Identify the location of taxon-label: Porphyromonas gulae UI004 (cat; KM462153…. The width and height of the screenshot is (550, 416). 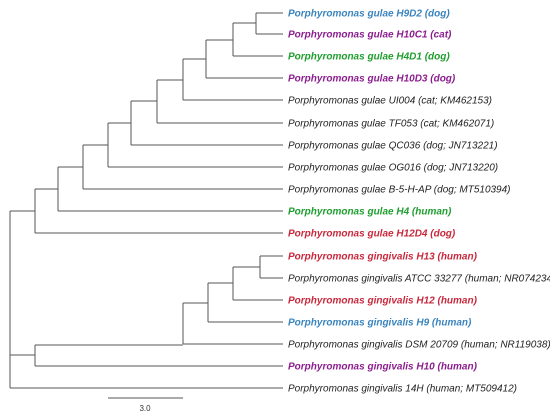
(390, 101).